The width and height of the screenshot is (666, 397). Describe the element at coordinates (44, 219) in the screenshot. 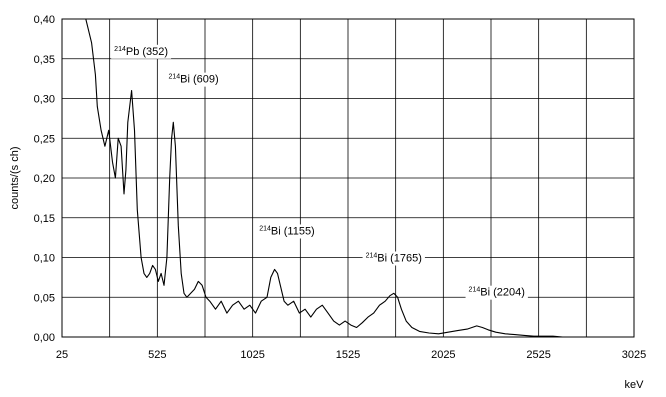

I see `y-tick-label: 0,15` at that location.